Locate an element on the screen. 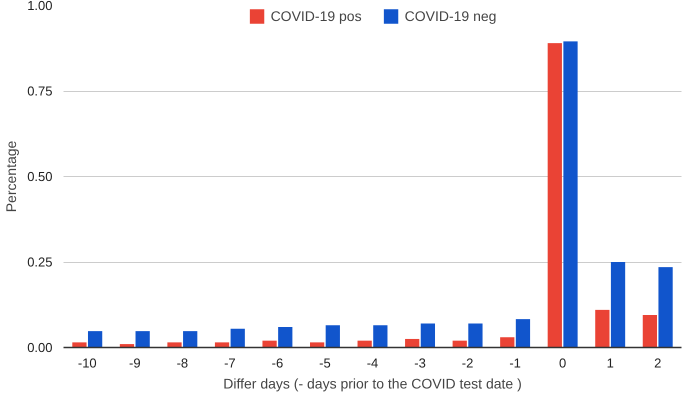 The width and height of the screenshot is (686, 394). x-tick-label: -6 is located at coordinates (278, 363).